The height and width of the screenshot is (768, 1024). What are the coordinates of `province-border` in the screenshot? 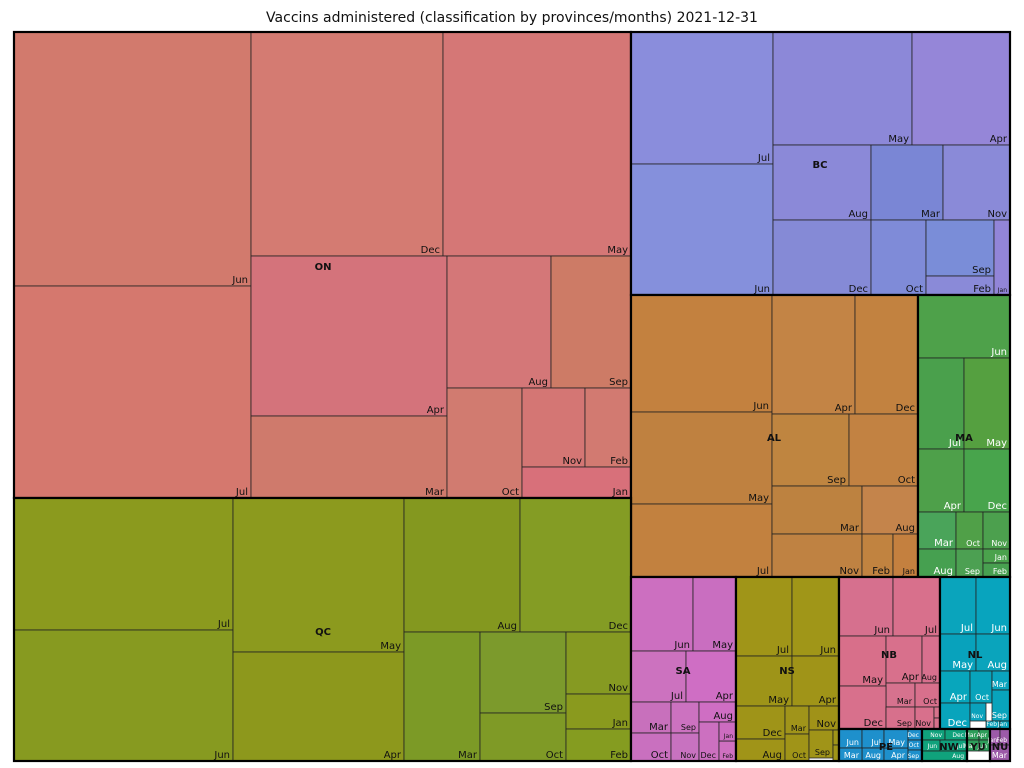 It's located at (1000, 745).